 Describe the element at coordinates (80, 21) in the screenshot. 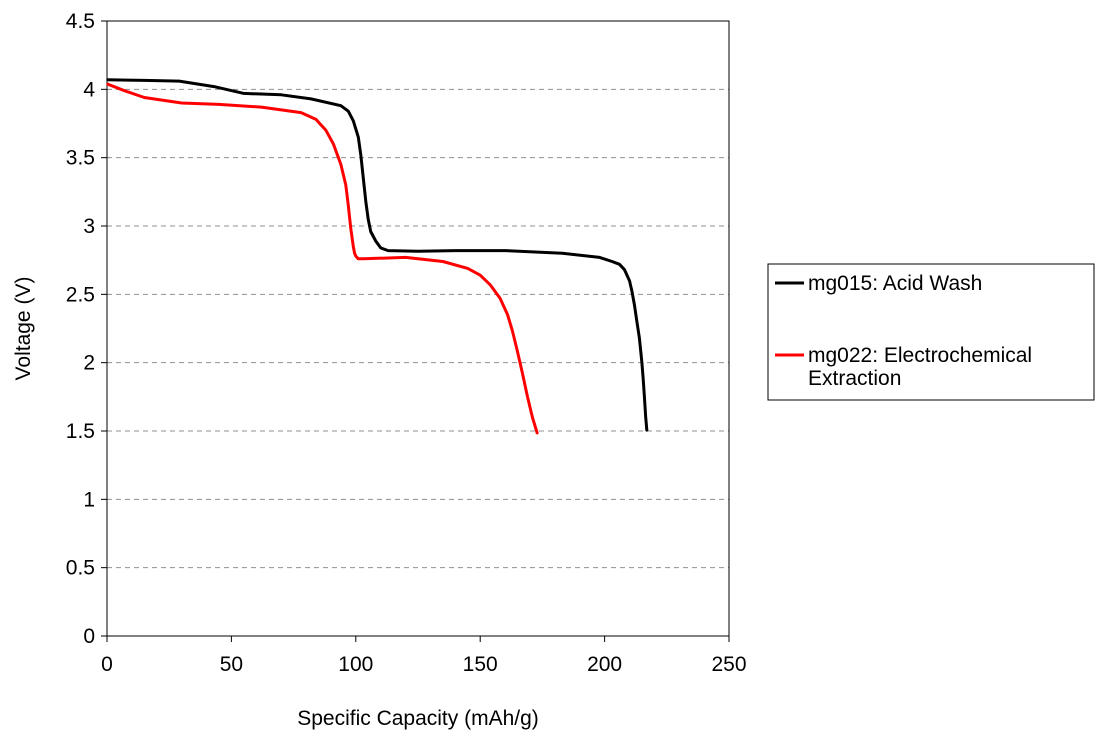

I see `y-tick-label: 4.5` at that location.